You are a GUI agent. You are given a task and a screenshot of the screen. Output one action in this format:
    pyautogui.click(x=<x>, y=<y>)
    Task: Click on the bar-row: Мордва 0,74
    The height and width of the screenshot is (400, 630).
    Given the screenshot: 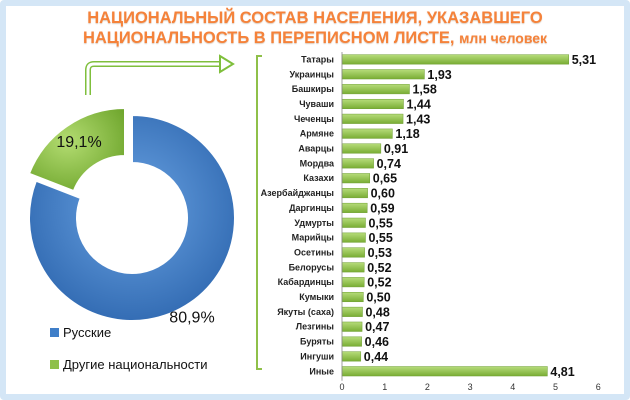 What is the action you would take?
    pyautogui.click(x=350, y=164)
    